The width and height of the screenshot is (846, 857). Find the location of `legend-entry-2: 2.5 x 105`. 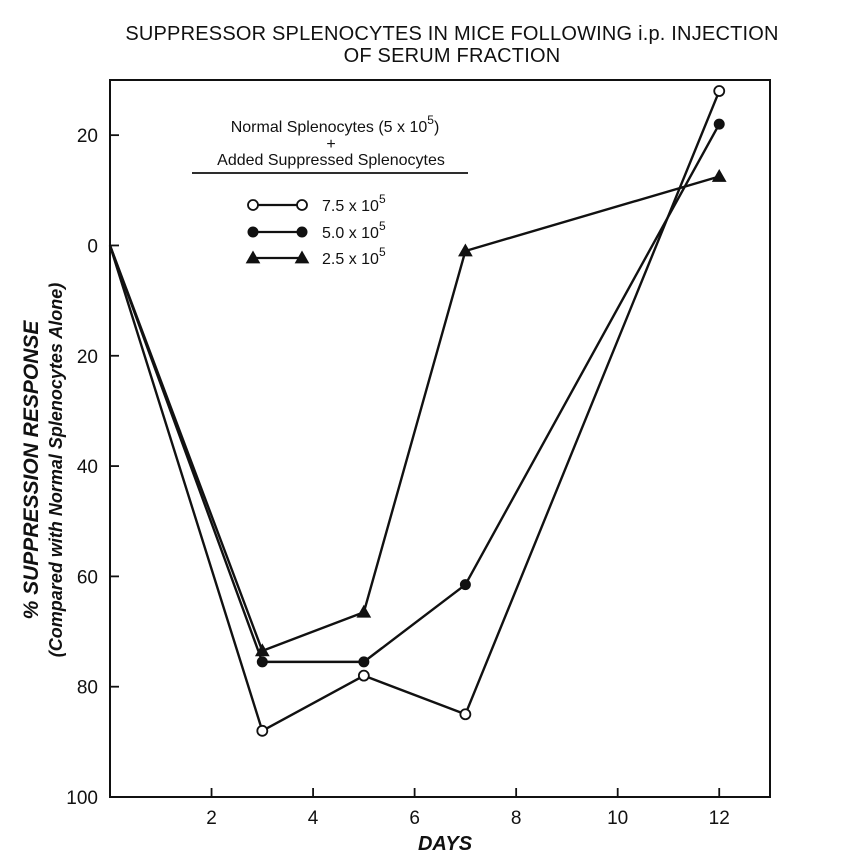

legend-entry-2: 2.5 x 105 is located at coordinates (315, 256).